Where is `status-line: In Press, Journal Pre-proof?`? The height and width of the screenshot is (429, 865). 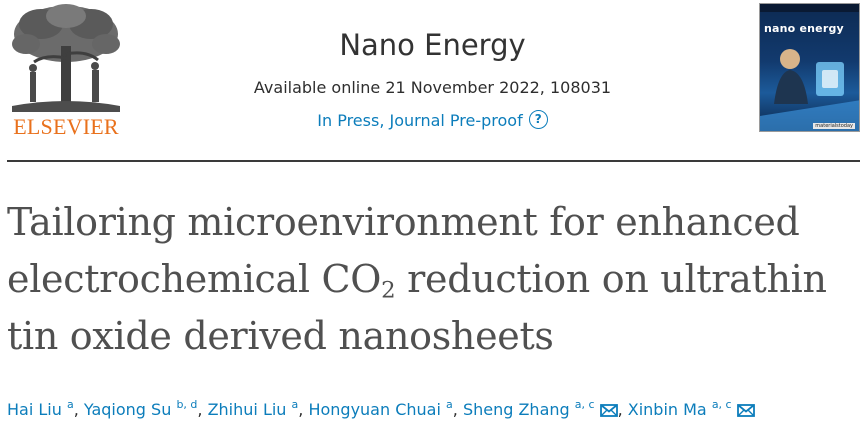
status-line: In Press, Journal Pre-proof? is located at coordinates (432, 120).